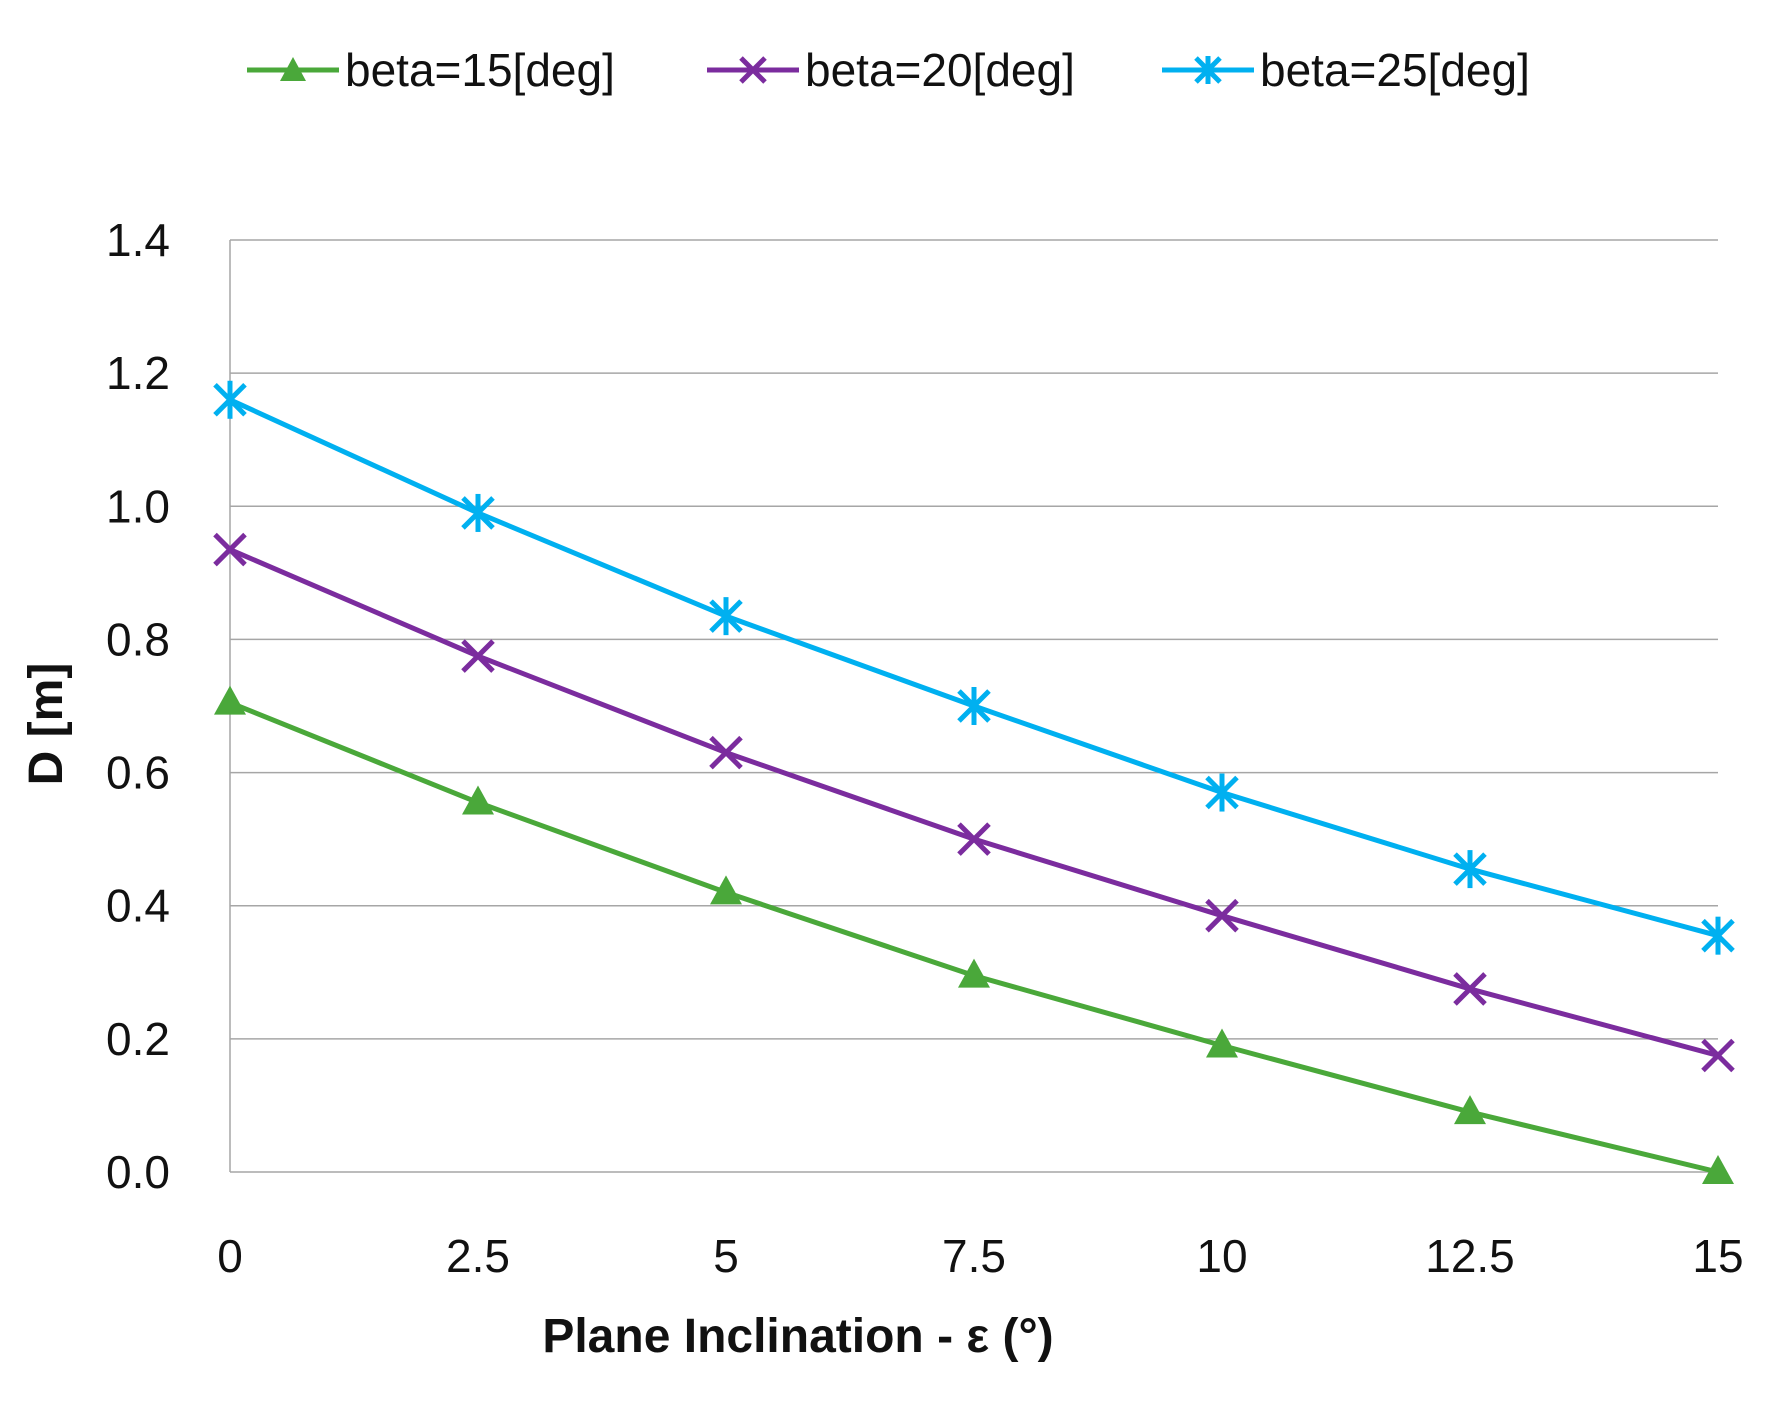 The width and height of the screenshot is (1784, 1408). What do you see at coordinates (974, 1256) in the screenshot?
I see `x-tick-label: 7.5` at bounding box center [974, 1256].